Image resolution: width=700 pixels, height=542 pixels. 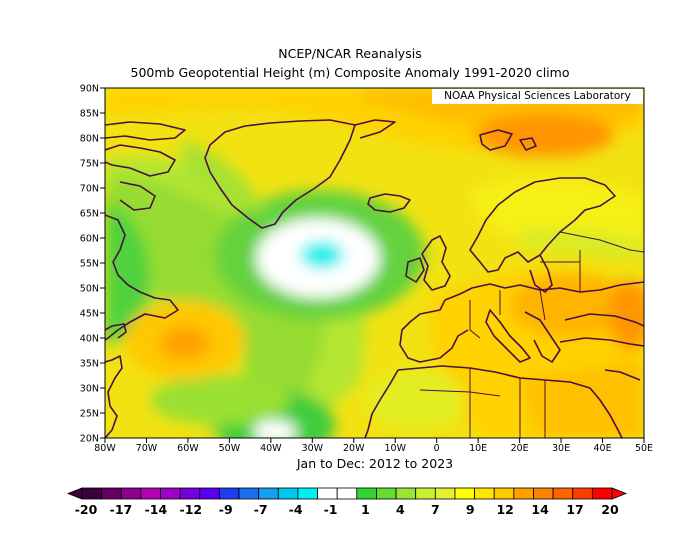 I want to click on lat-tick-label: 65N, so click(x=89, y=214).